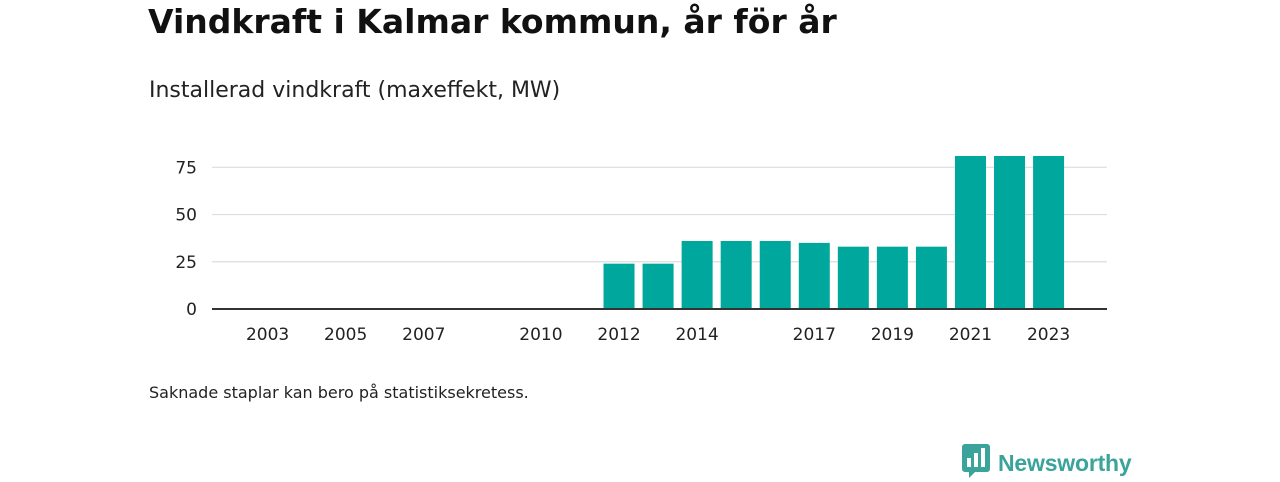 This screenshot has width=1280, height=482. What do you see at coordinates (736, 275) in the screenshot?
I see `bar-2015` at bounding box center [736, 275].